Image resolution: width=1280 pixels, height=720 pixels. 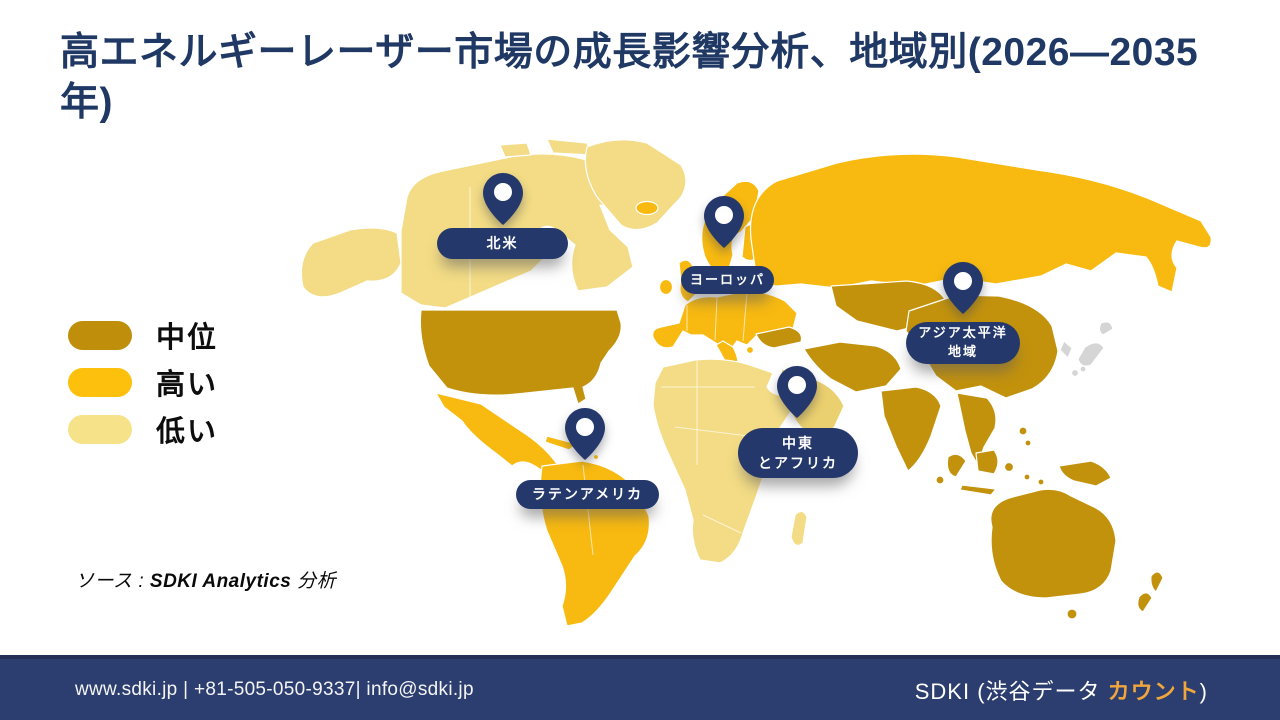 I want to click on source-note: ソース : SDKI Analytics 分析, so click(x=205, y=579).